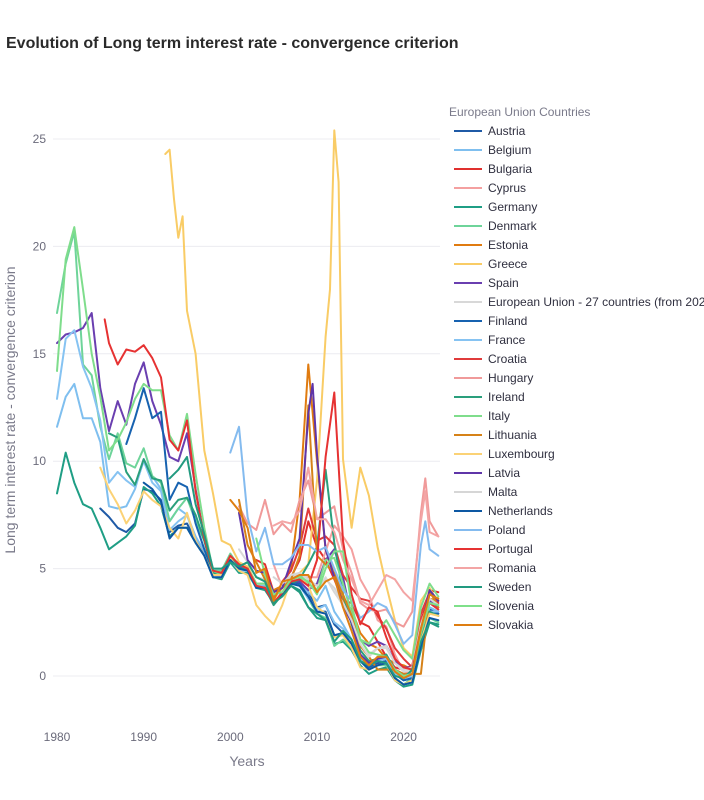 The height and width of the screenshot is (800, 704). What do you see at coordinates (510, 549) in the screenshot?
I see `legend-label: Portugal` at bounding box center [510, 549].